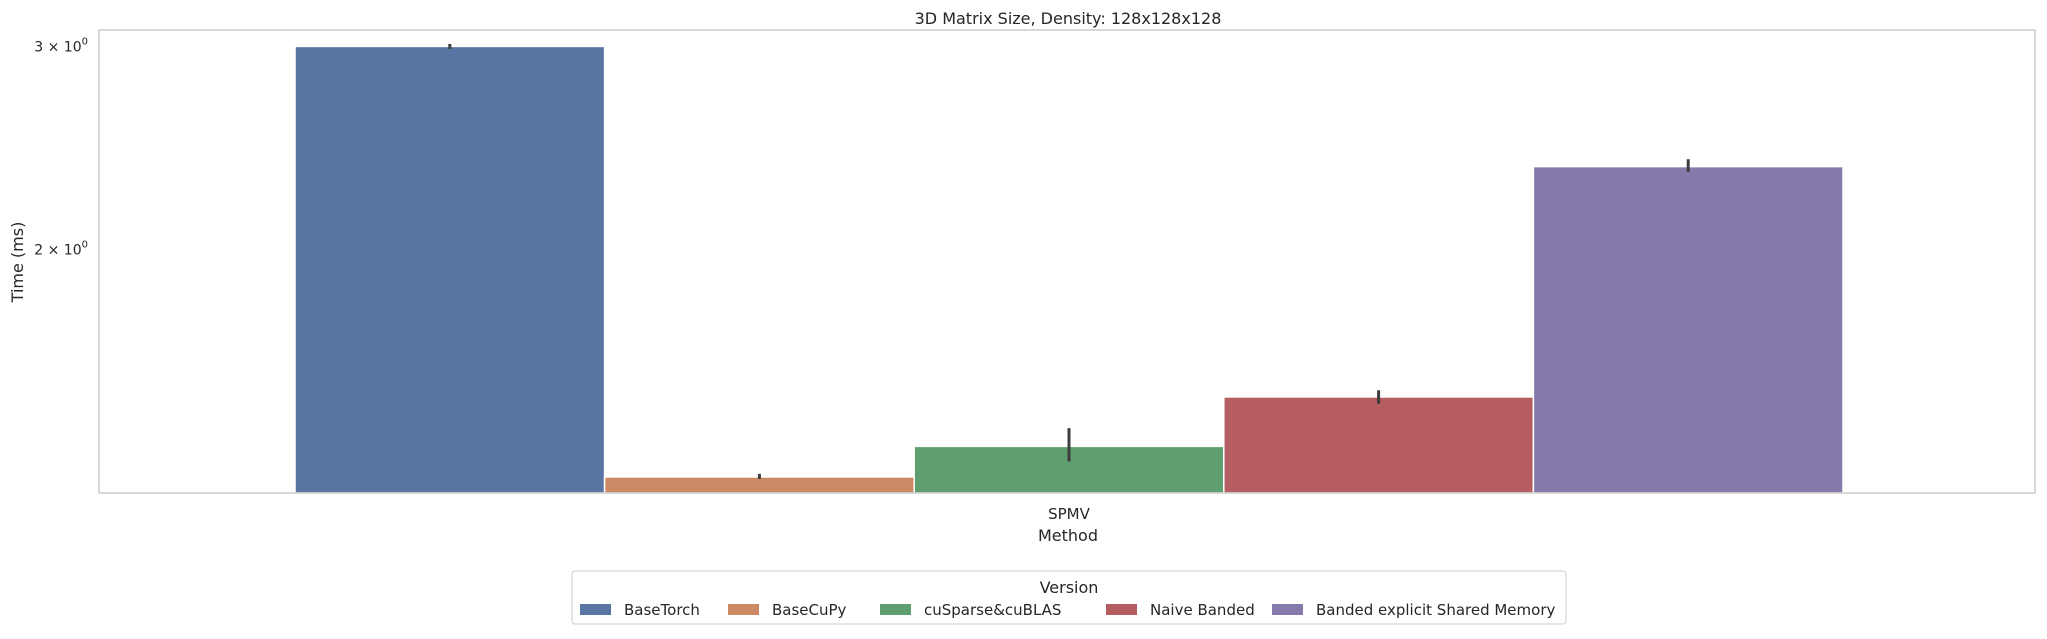  I want to click on legend-item-basetorch: BaseTorch, so click(640, 610).